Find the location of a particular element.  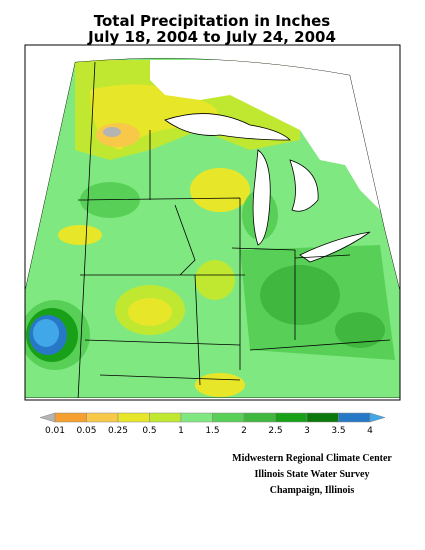

credit-line: Illinois State Water Survey is located at coordinates (312, 474).